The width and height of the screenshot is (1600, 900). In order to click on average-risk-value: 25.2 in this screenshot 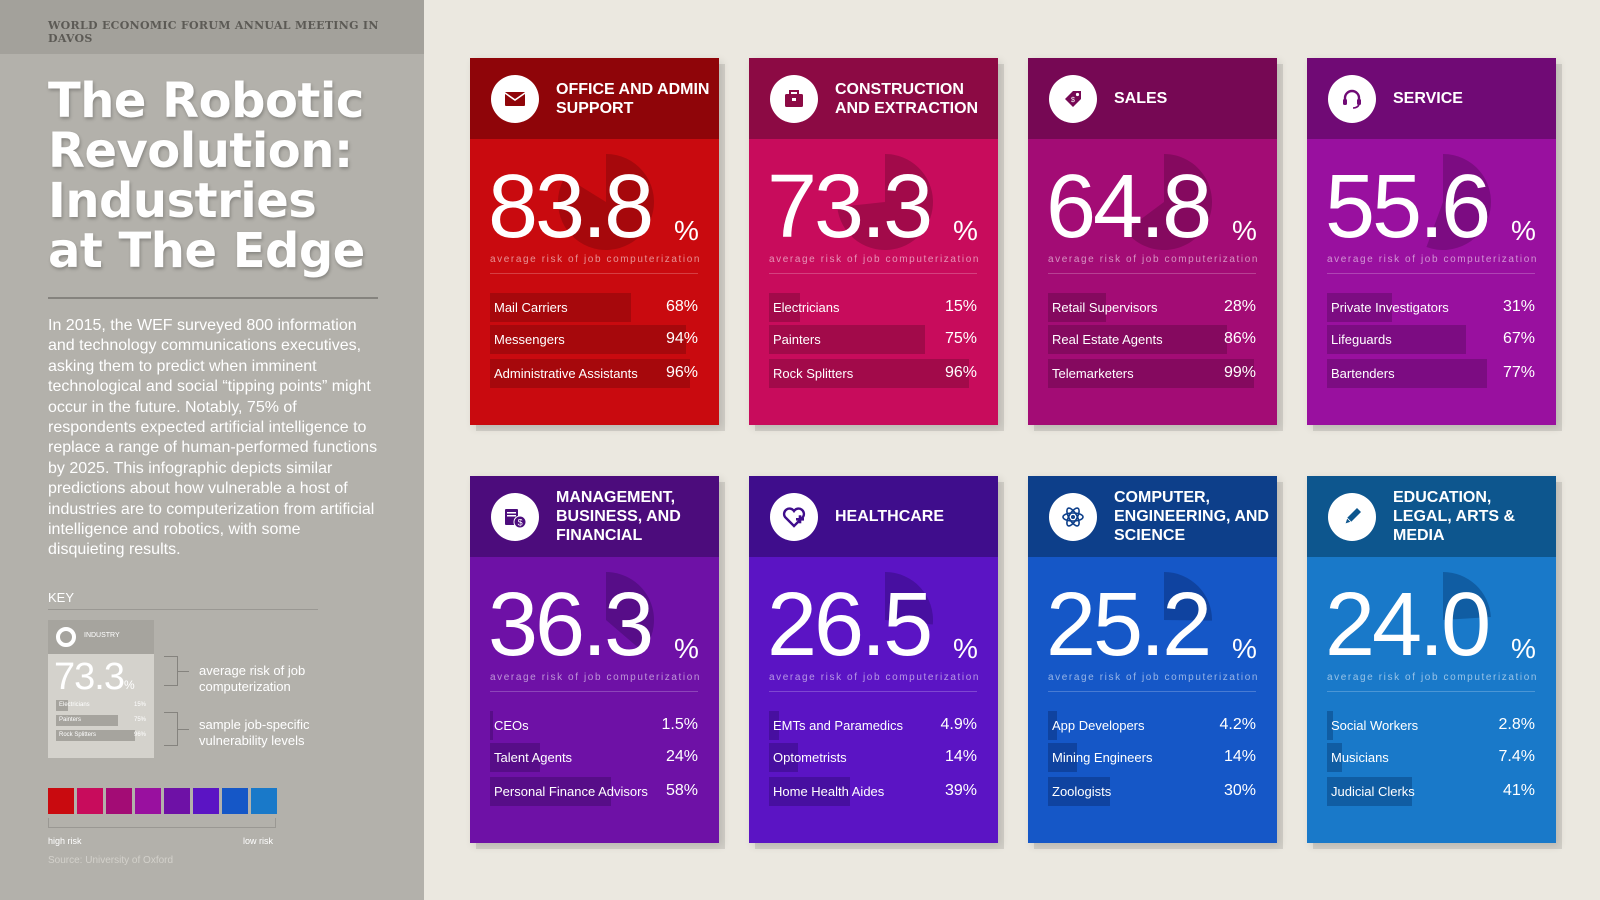, I will do `click(1129, 625)`.